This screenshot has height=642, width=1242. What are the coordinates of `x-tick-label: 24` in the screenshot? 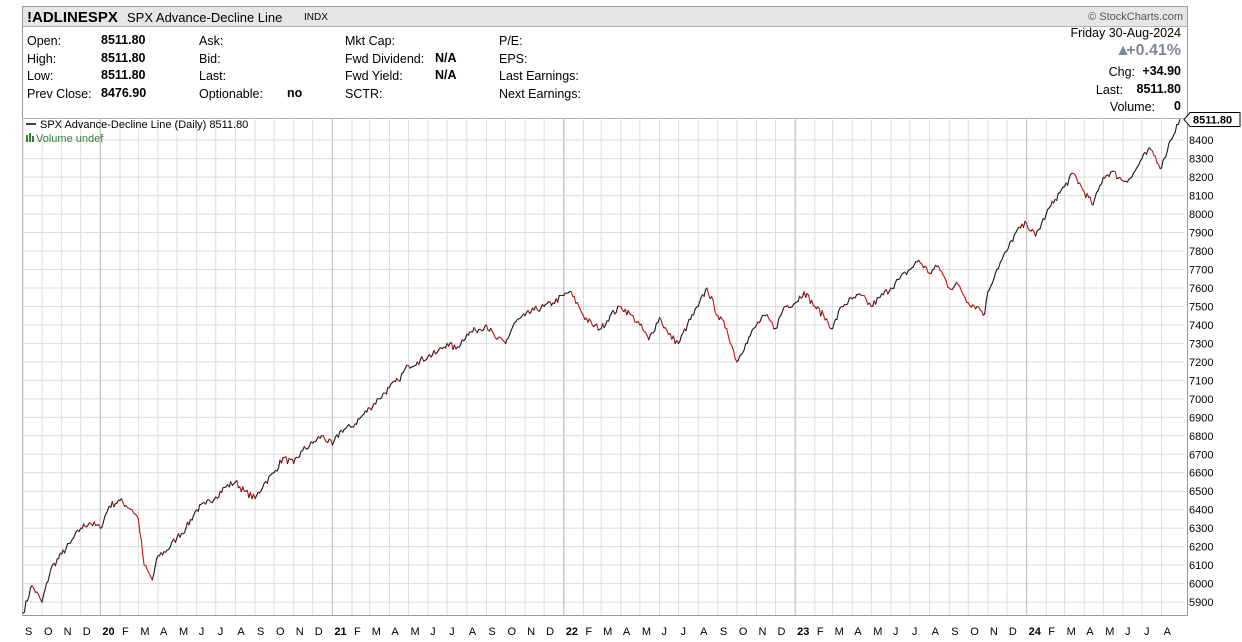 It's located at (1035, 632).